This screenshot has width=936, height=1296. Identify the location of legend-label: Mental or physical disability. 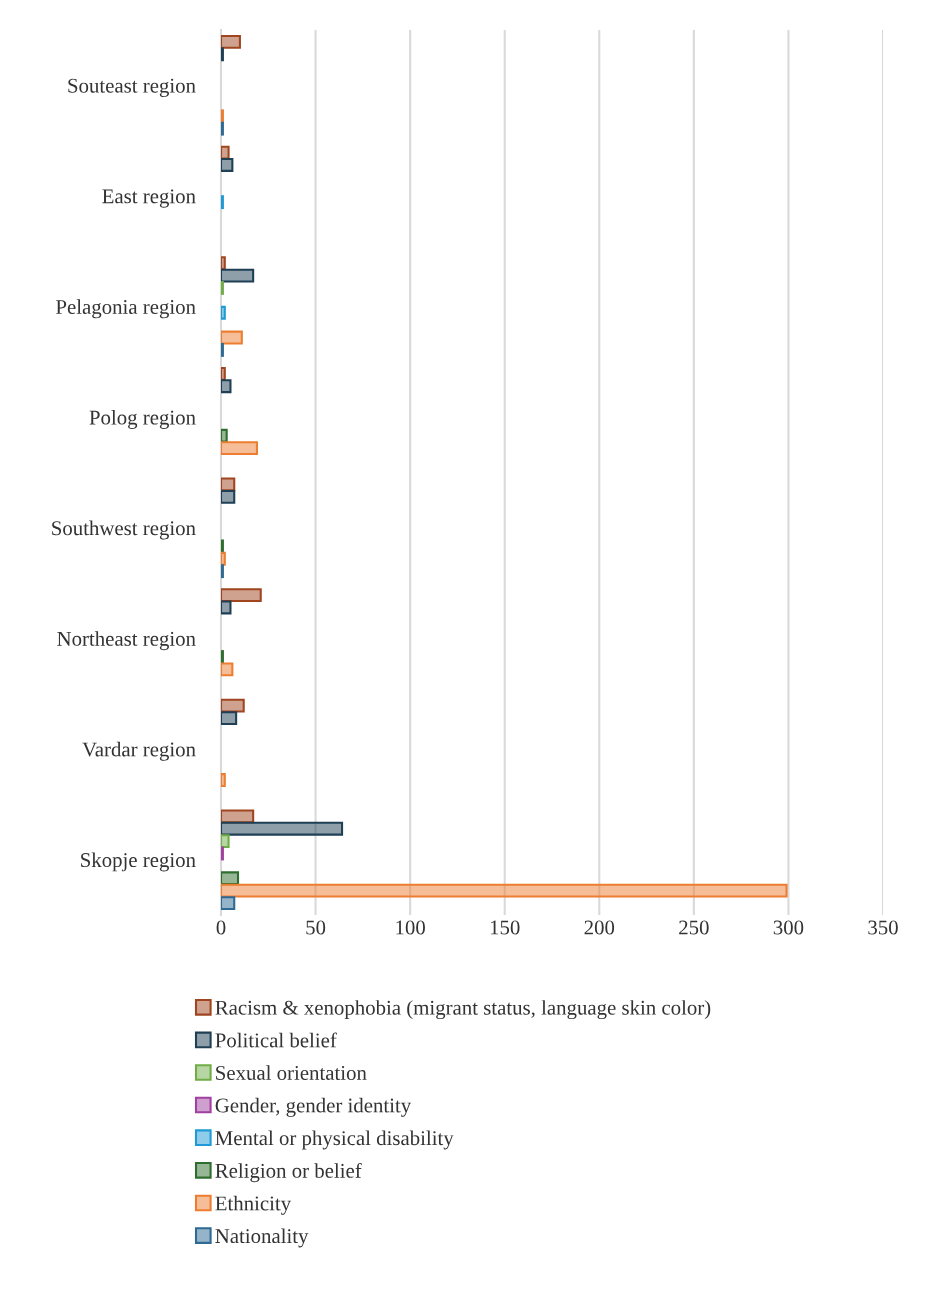
(334, 1140).